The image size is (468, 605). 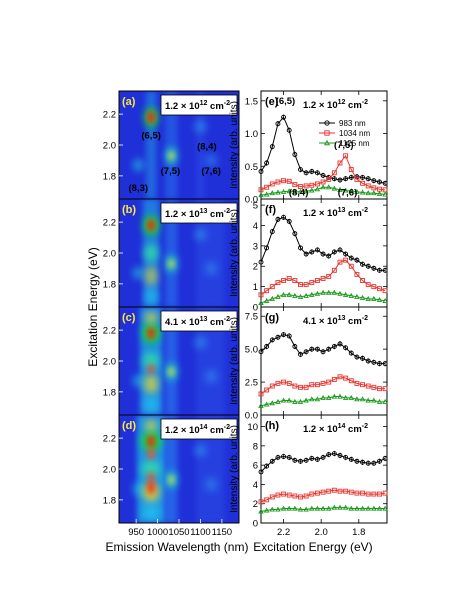 What do you see at coordinates (365, 102) in the screenshot?
I see `fluence-unit-exponent: -2` at bounding box center [365, 102].